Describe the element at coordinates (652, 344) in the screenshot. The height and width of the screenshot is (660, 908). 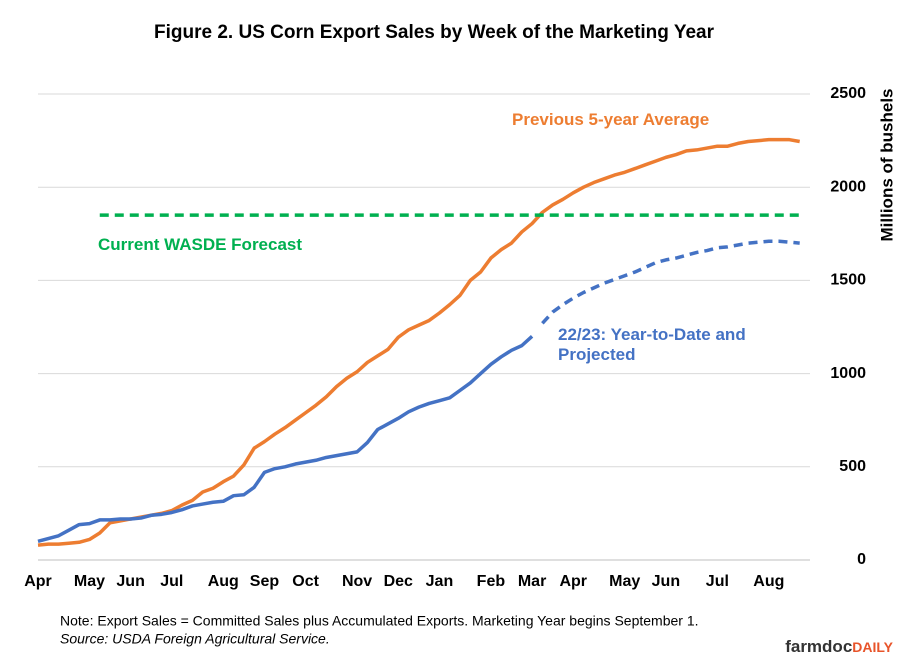
I see `series-label: 22/23: Year-to-Date and Projected` at that location.